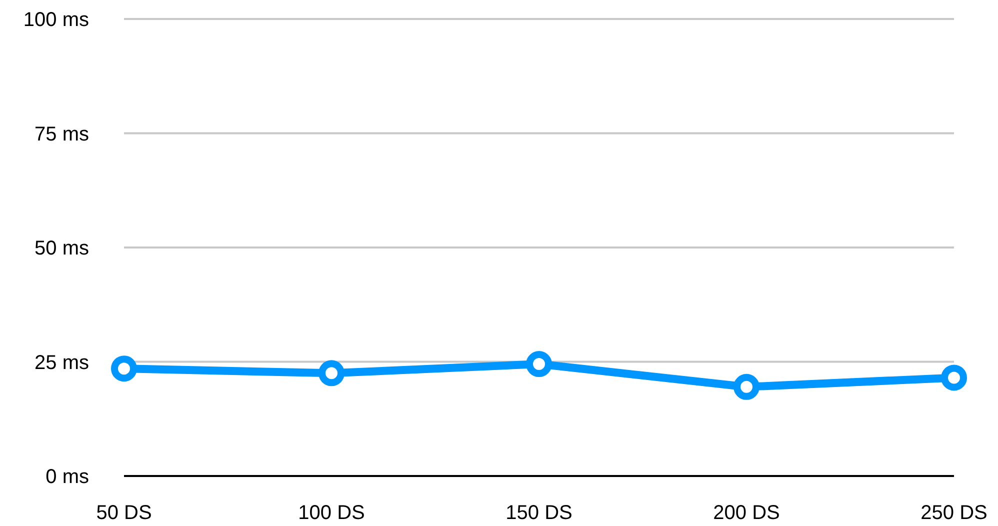 This screenshot has width=998, height=526. Describe the element at coordinates (124, 513) in the screenshot. I see `x-tick-label: 50 DS` at that location.